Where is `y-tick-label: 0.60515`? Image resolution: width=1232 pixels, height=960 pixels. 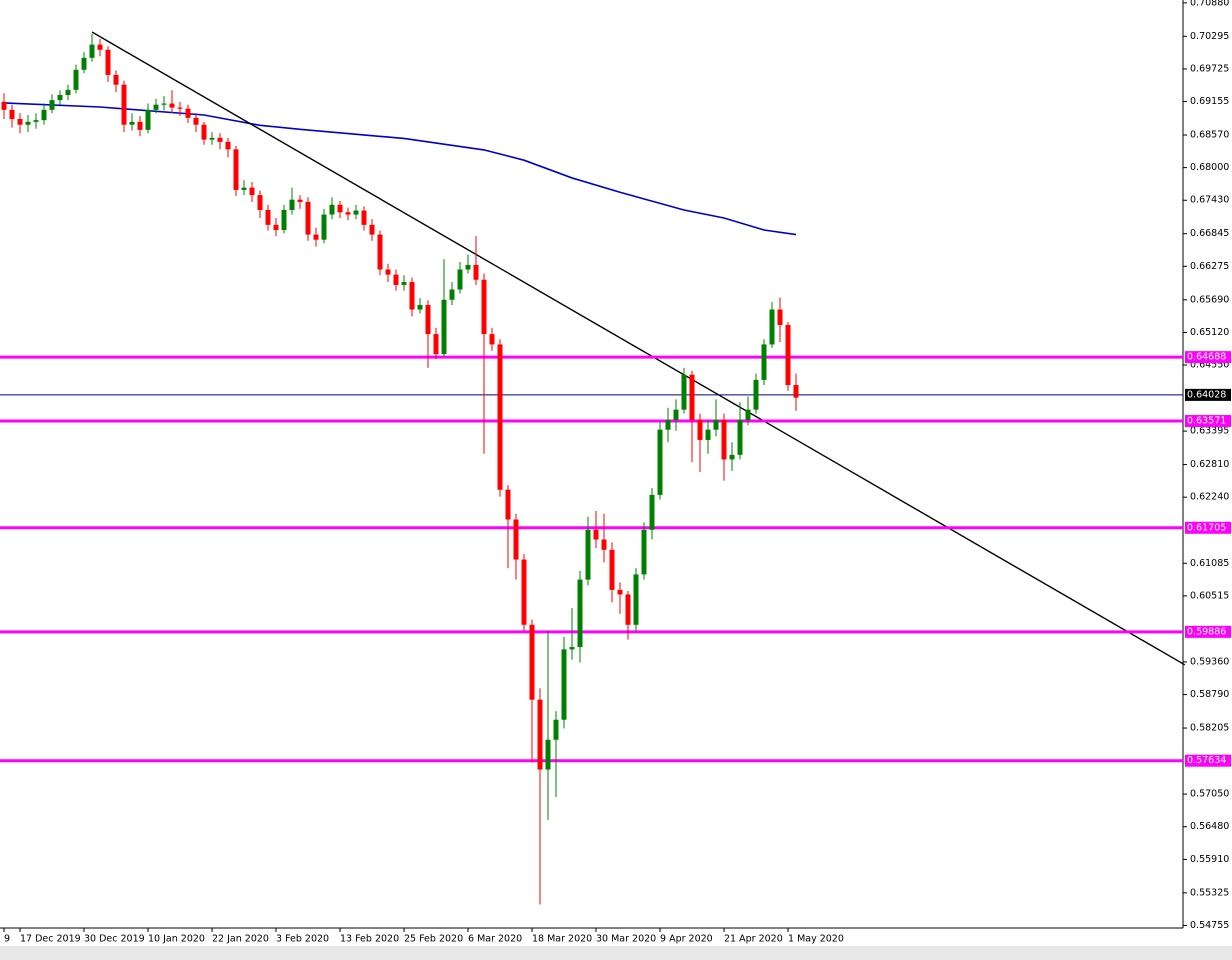 y-tick-label: 0.60515 is located at coordinates (1209, 595).